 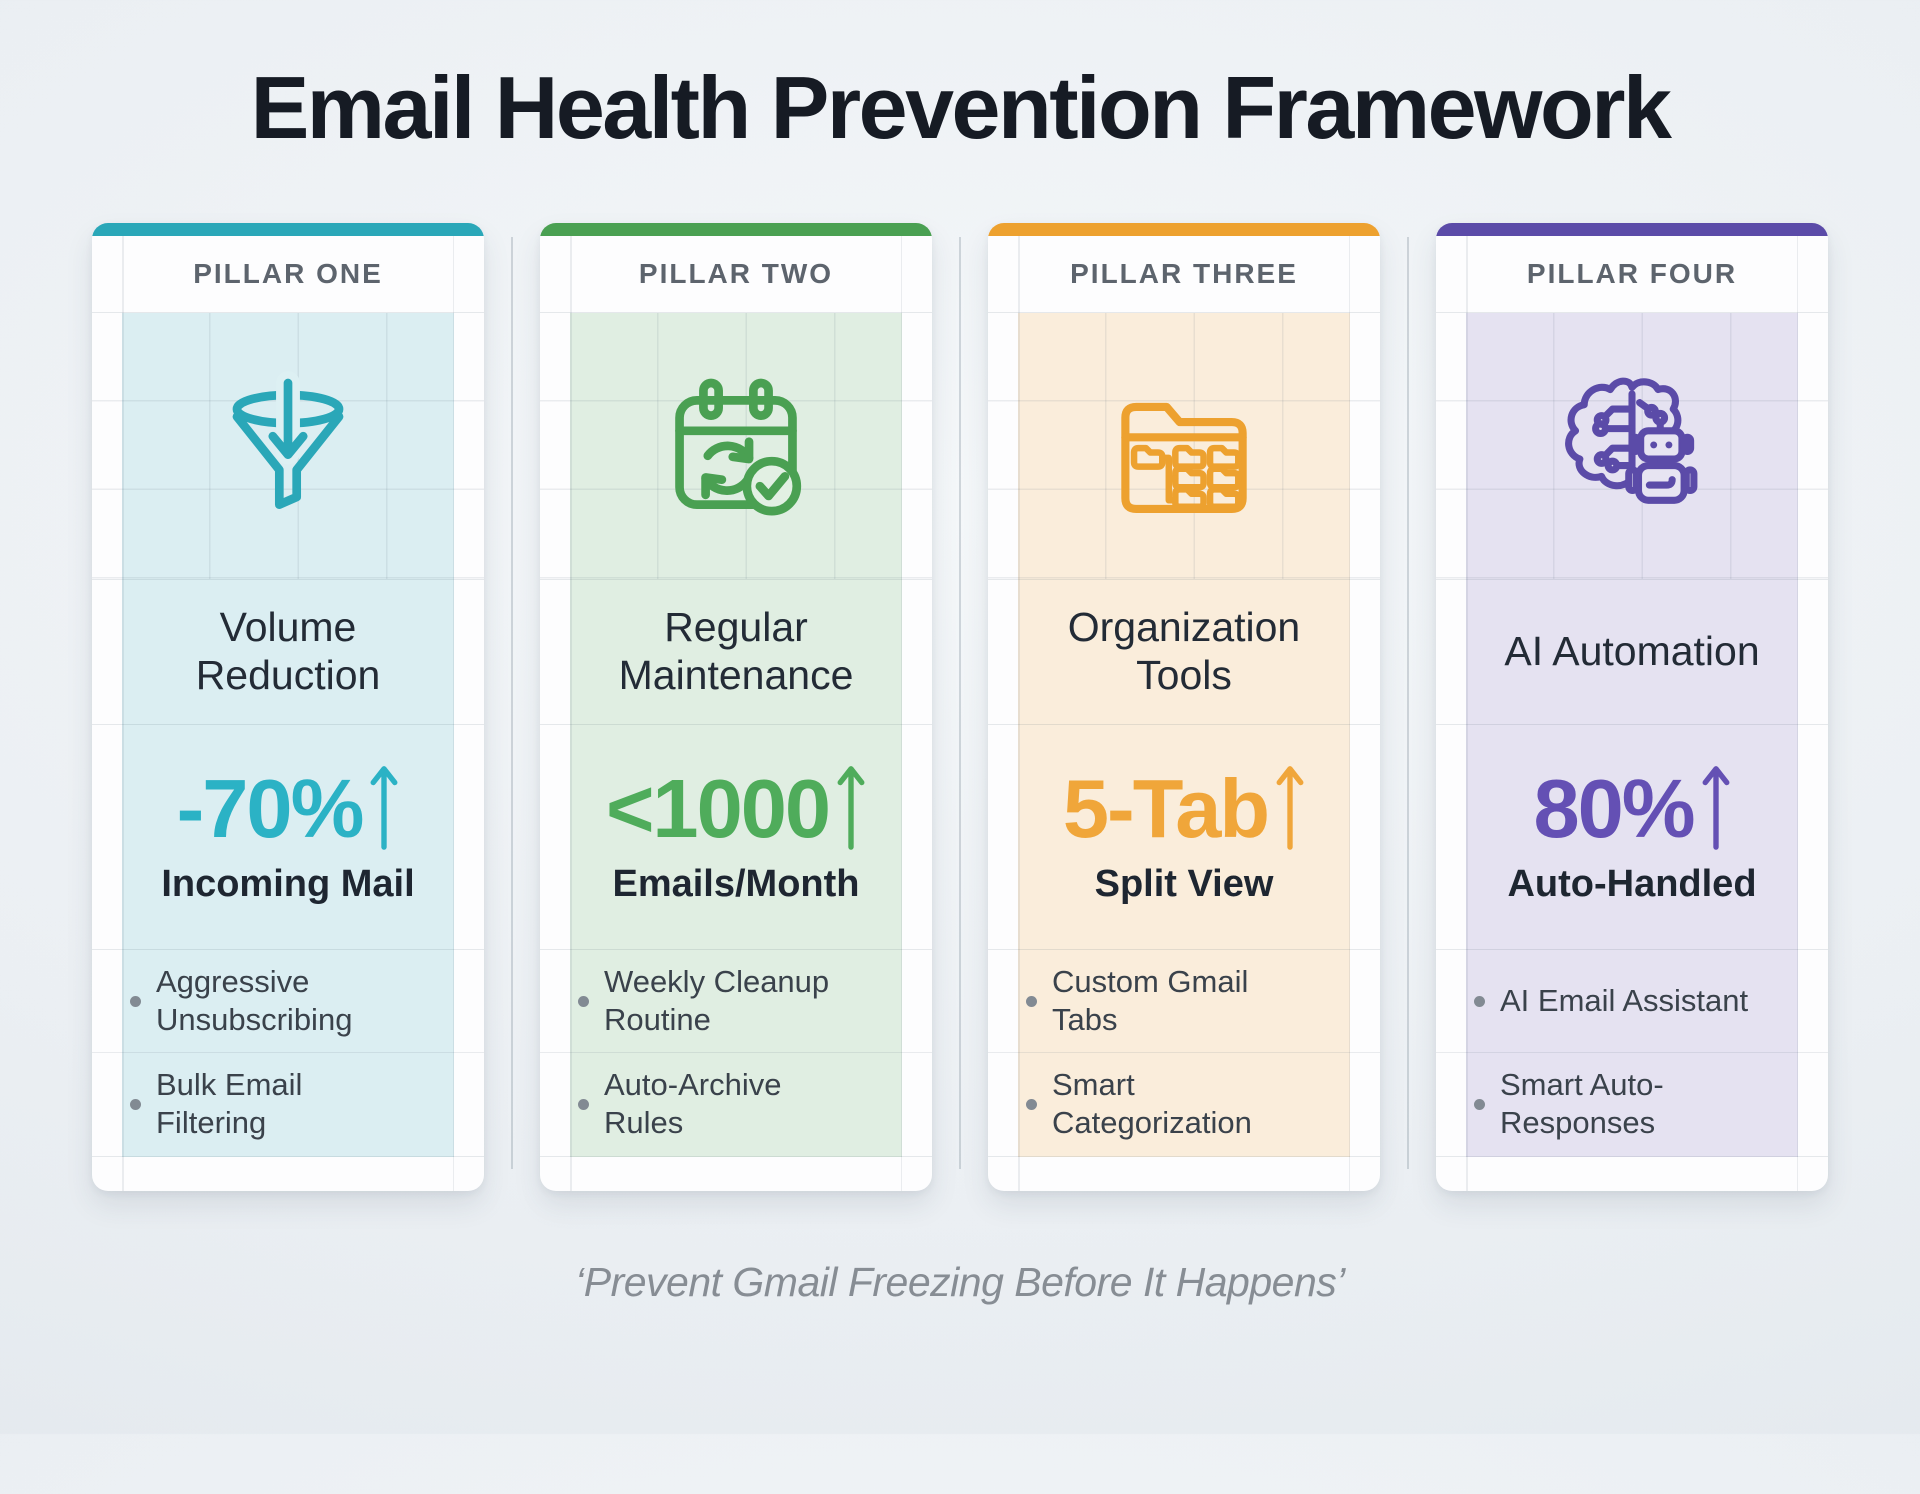 I want to click on bullet-item: Auto-Archive Rules, so click(x=736, y=1104).